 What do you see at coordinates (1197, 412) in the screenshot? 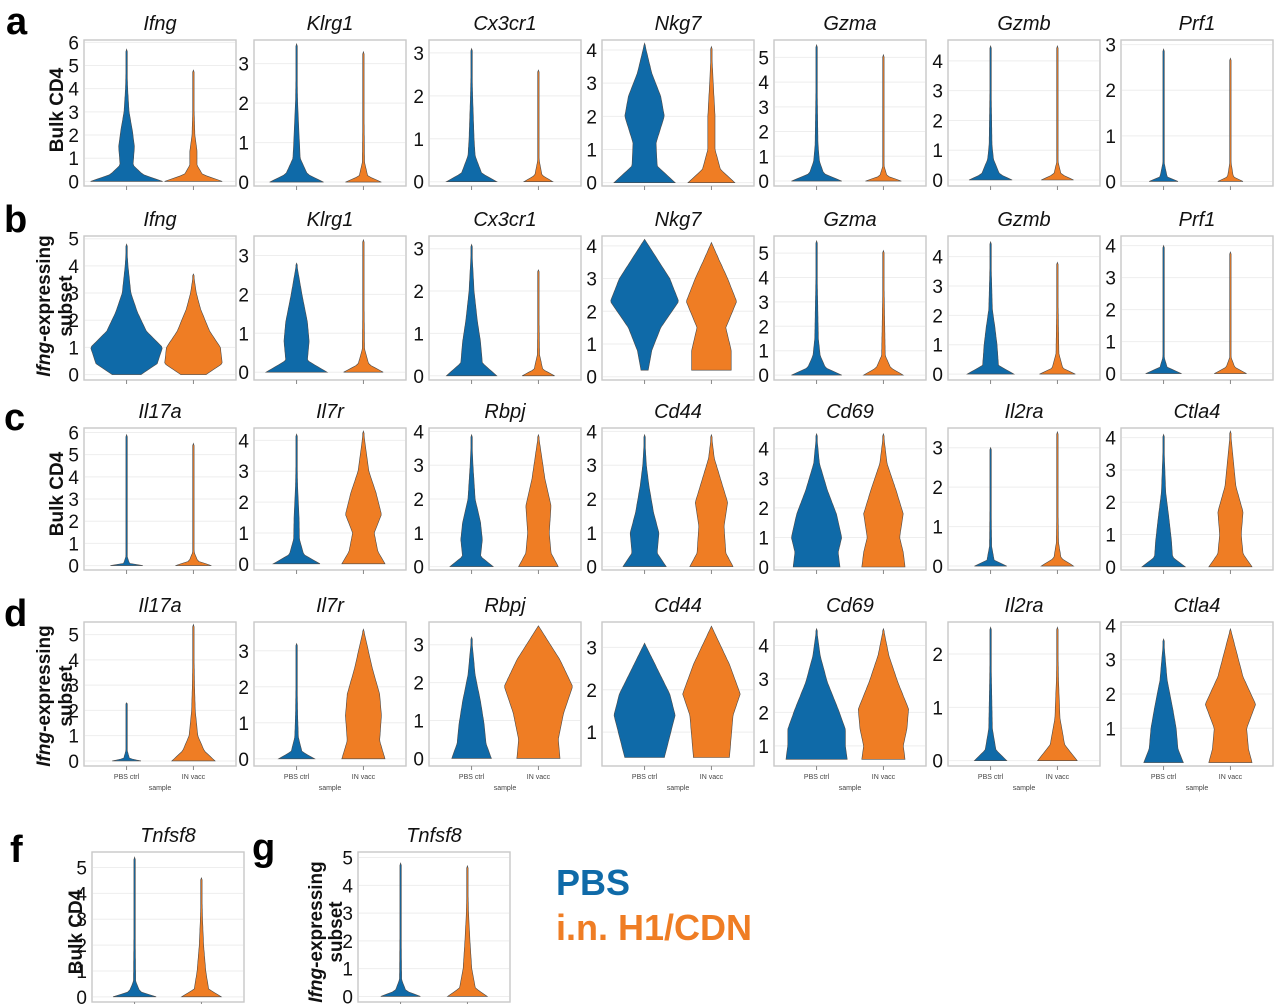
I see `gene-title: Ctla4` at bounding box center [1197, 412].